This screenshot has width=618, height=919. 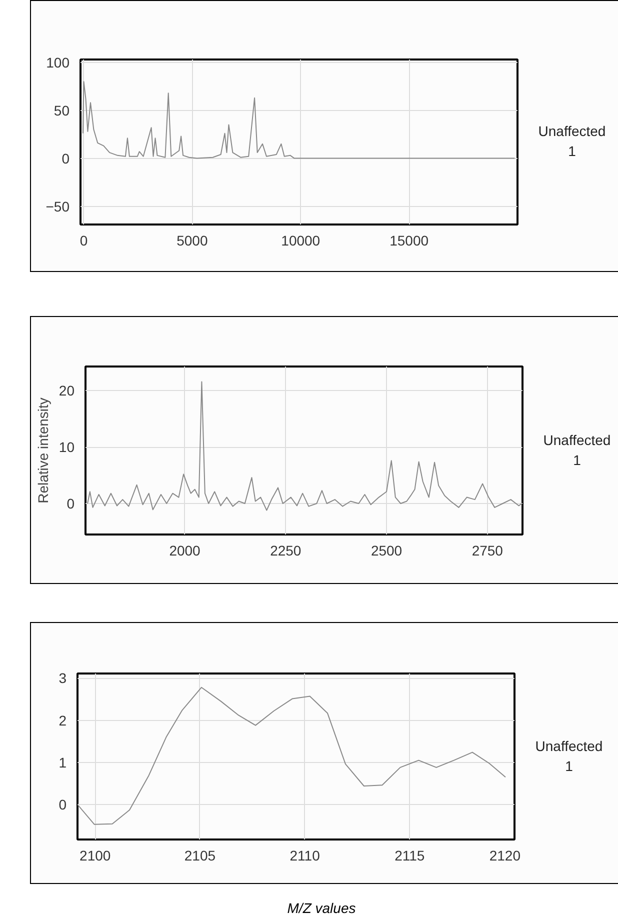 I want to click on x-tick-label: 2105, so click(x=200, y=856).